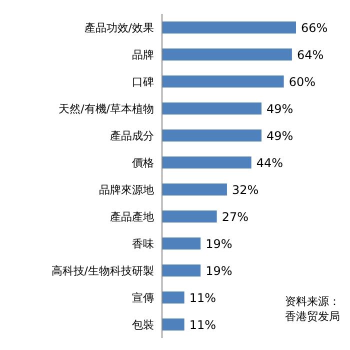  What do you see at coordinates (143, 325) in the screenshot?
I see `y-tick-label: 包裝` at bounding box center [143, 325].